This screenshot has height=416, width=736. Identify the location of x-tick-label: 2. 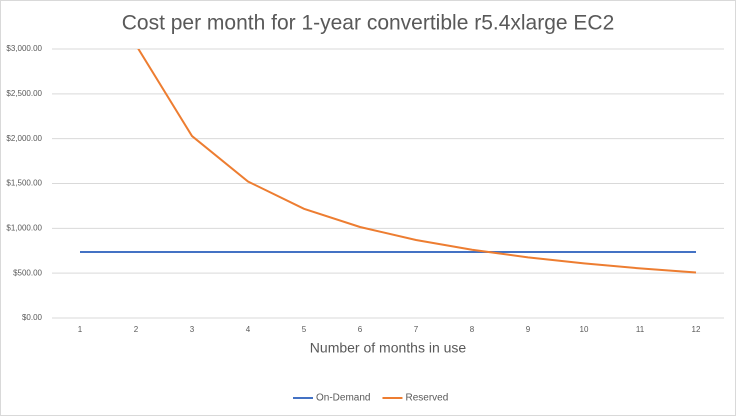
(136, 329).